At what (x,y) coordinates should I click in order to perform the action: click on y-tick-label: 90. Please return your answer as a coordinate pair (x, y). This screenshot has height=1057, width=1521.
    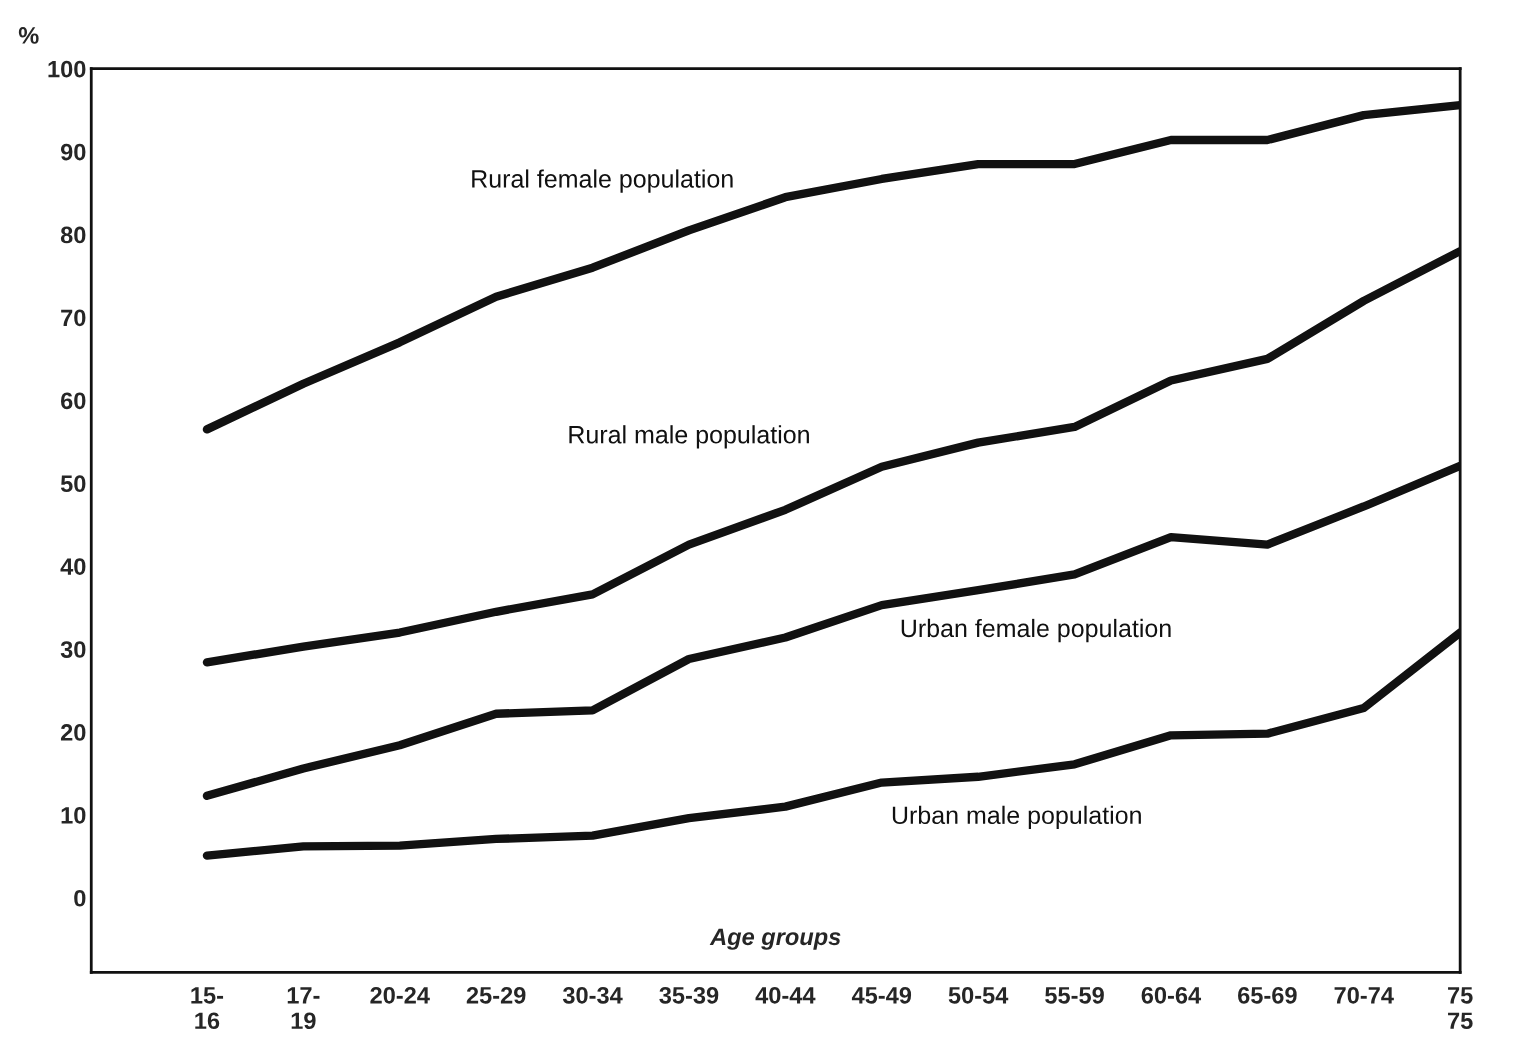
    Looking at the image, I should click on (73, 152).